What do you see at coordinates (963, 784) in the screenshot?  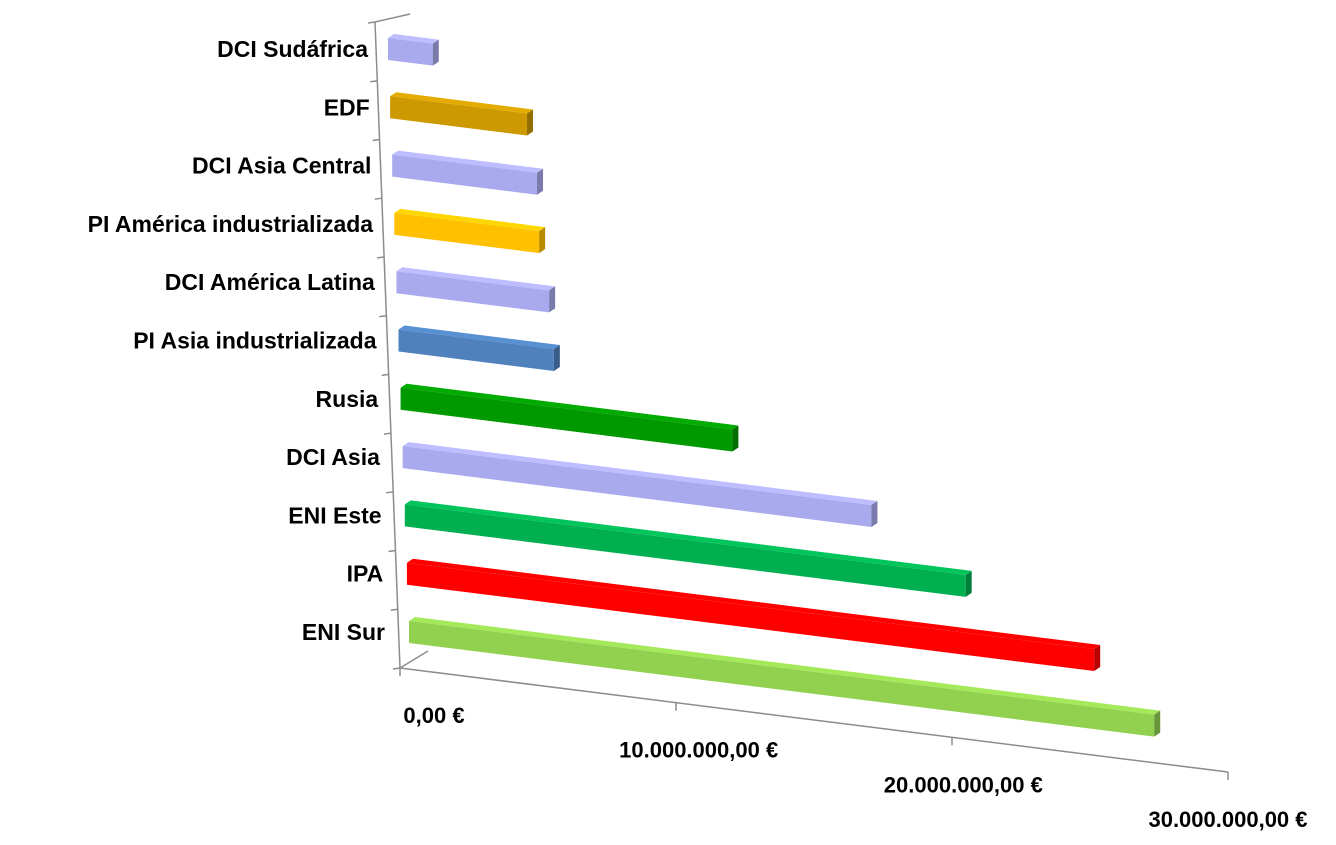 I see `x-tick-label: 20.000.000,00 €` at bounding box center [963, 784].